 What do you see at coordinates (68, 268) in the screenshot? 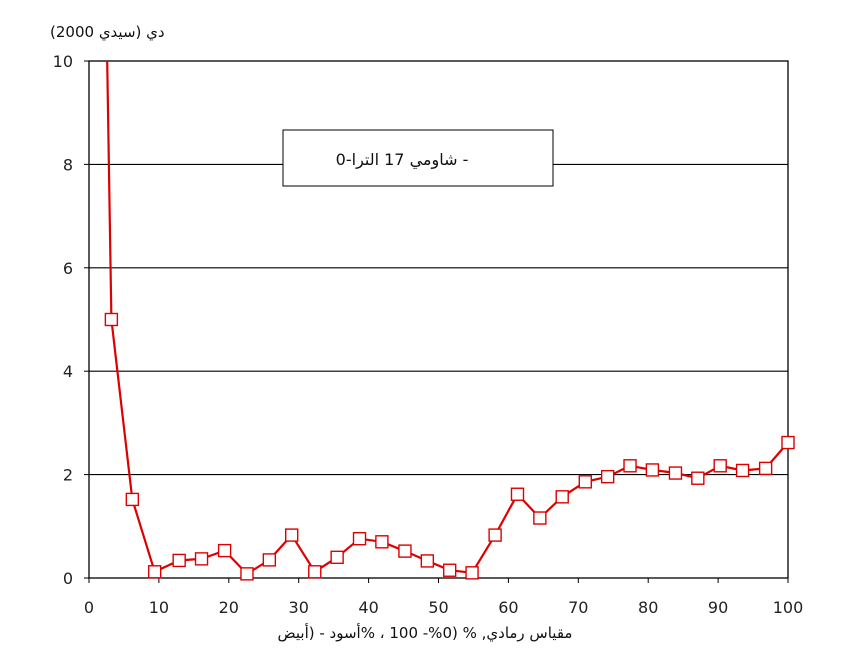
I see `y-tick-label: 6` at bounding box center [68, 268].